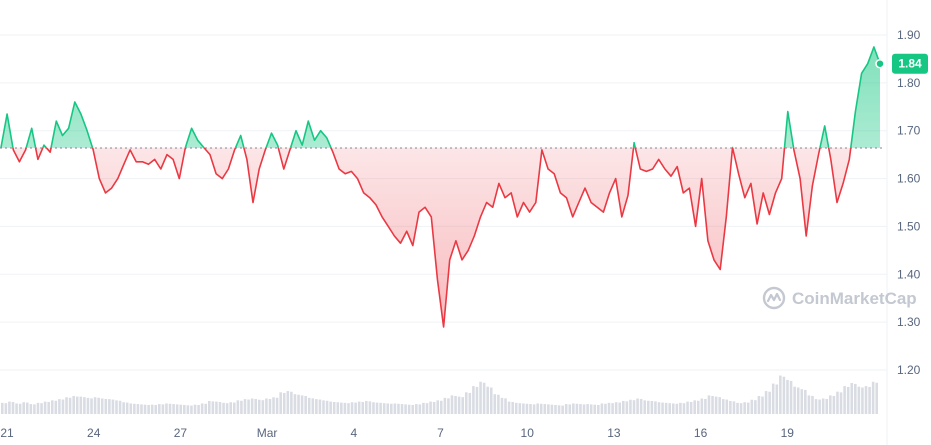 The width and height of the screenshot is (931, 445). Describe the element at coordinates (528, 433) in the screenshot. I see `x-tick-label: 10` at that location.